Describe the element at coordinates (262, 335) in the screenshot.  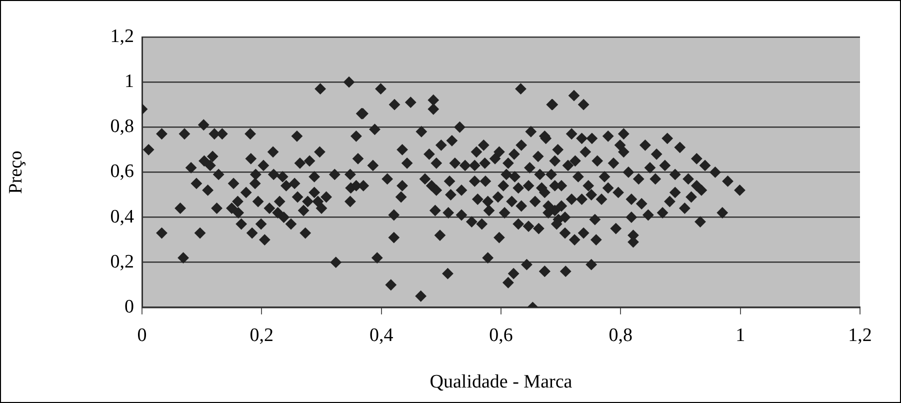
I see `x-tick-label: 0,2` at that location.